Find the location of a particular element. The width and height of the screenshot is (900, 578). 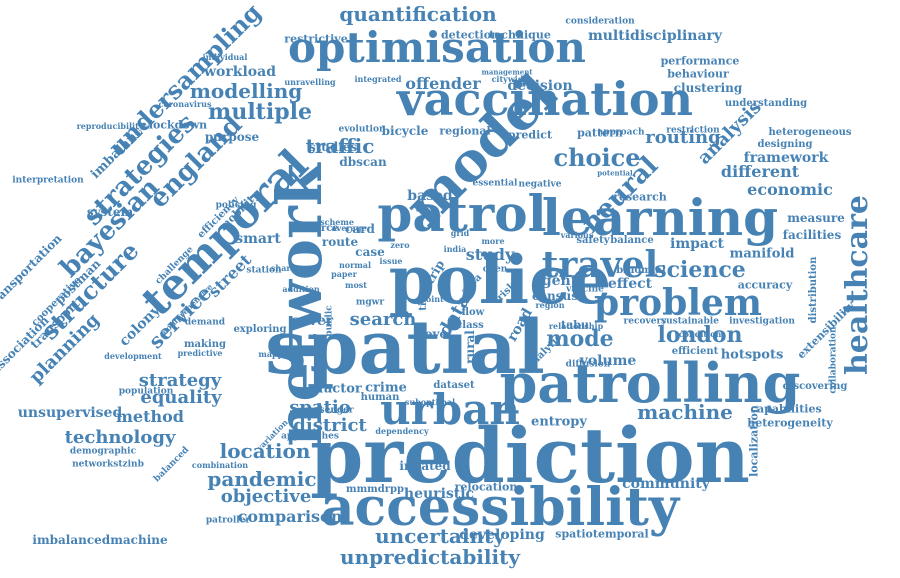

word-multidisciplinary: multidisciplinary is located at coordinates (655, 36).